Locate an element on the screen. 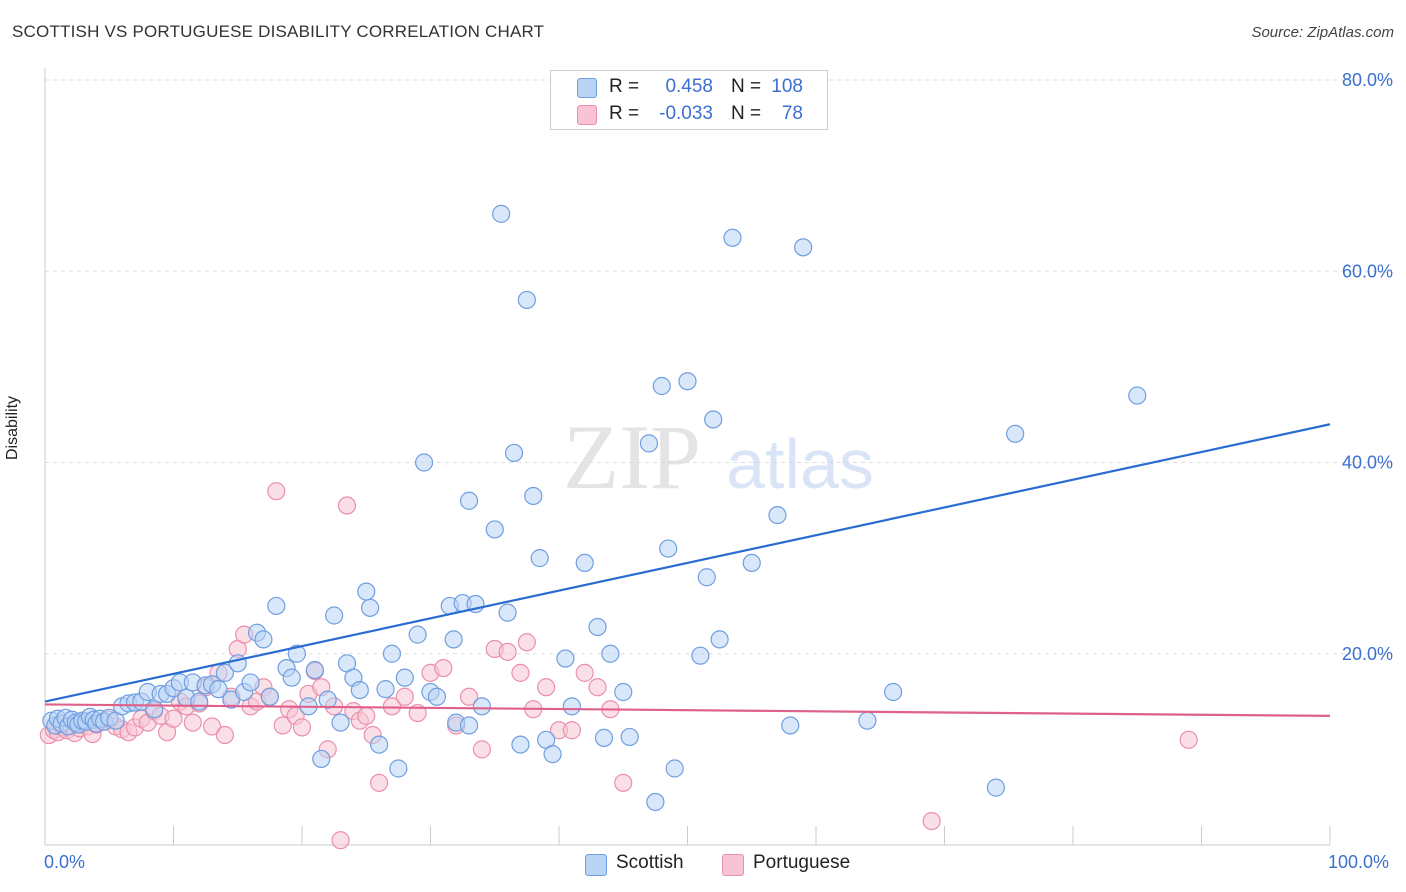 This screenshot has width=1406, height=892. n-value: 108 is located at coordinates (787, 86).